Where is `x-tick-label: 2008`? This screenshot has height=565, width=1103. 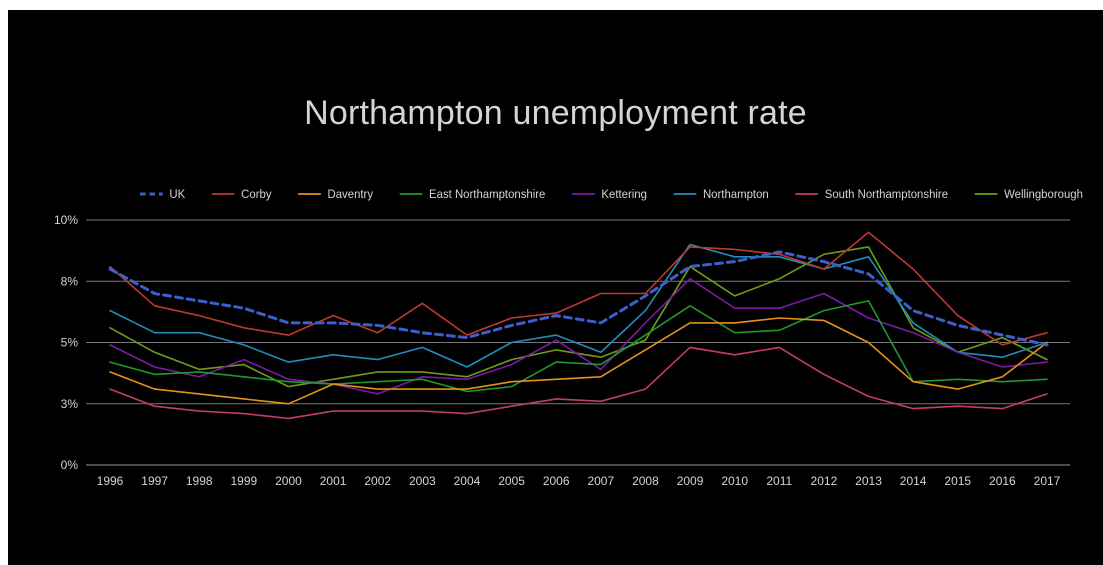
x-tick-label: 2008 is located at coordinates (645, 481).